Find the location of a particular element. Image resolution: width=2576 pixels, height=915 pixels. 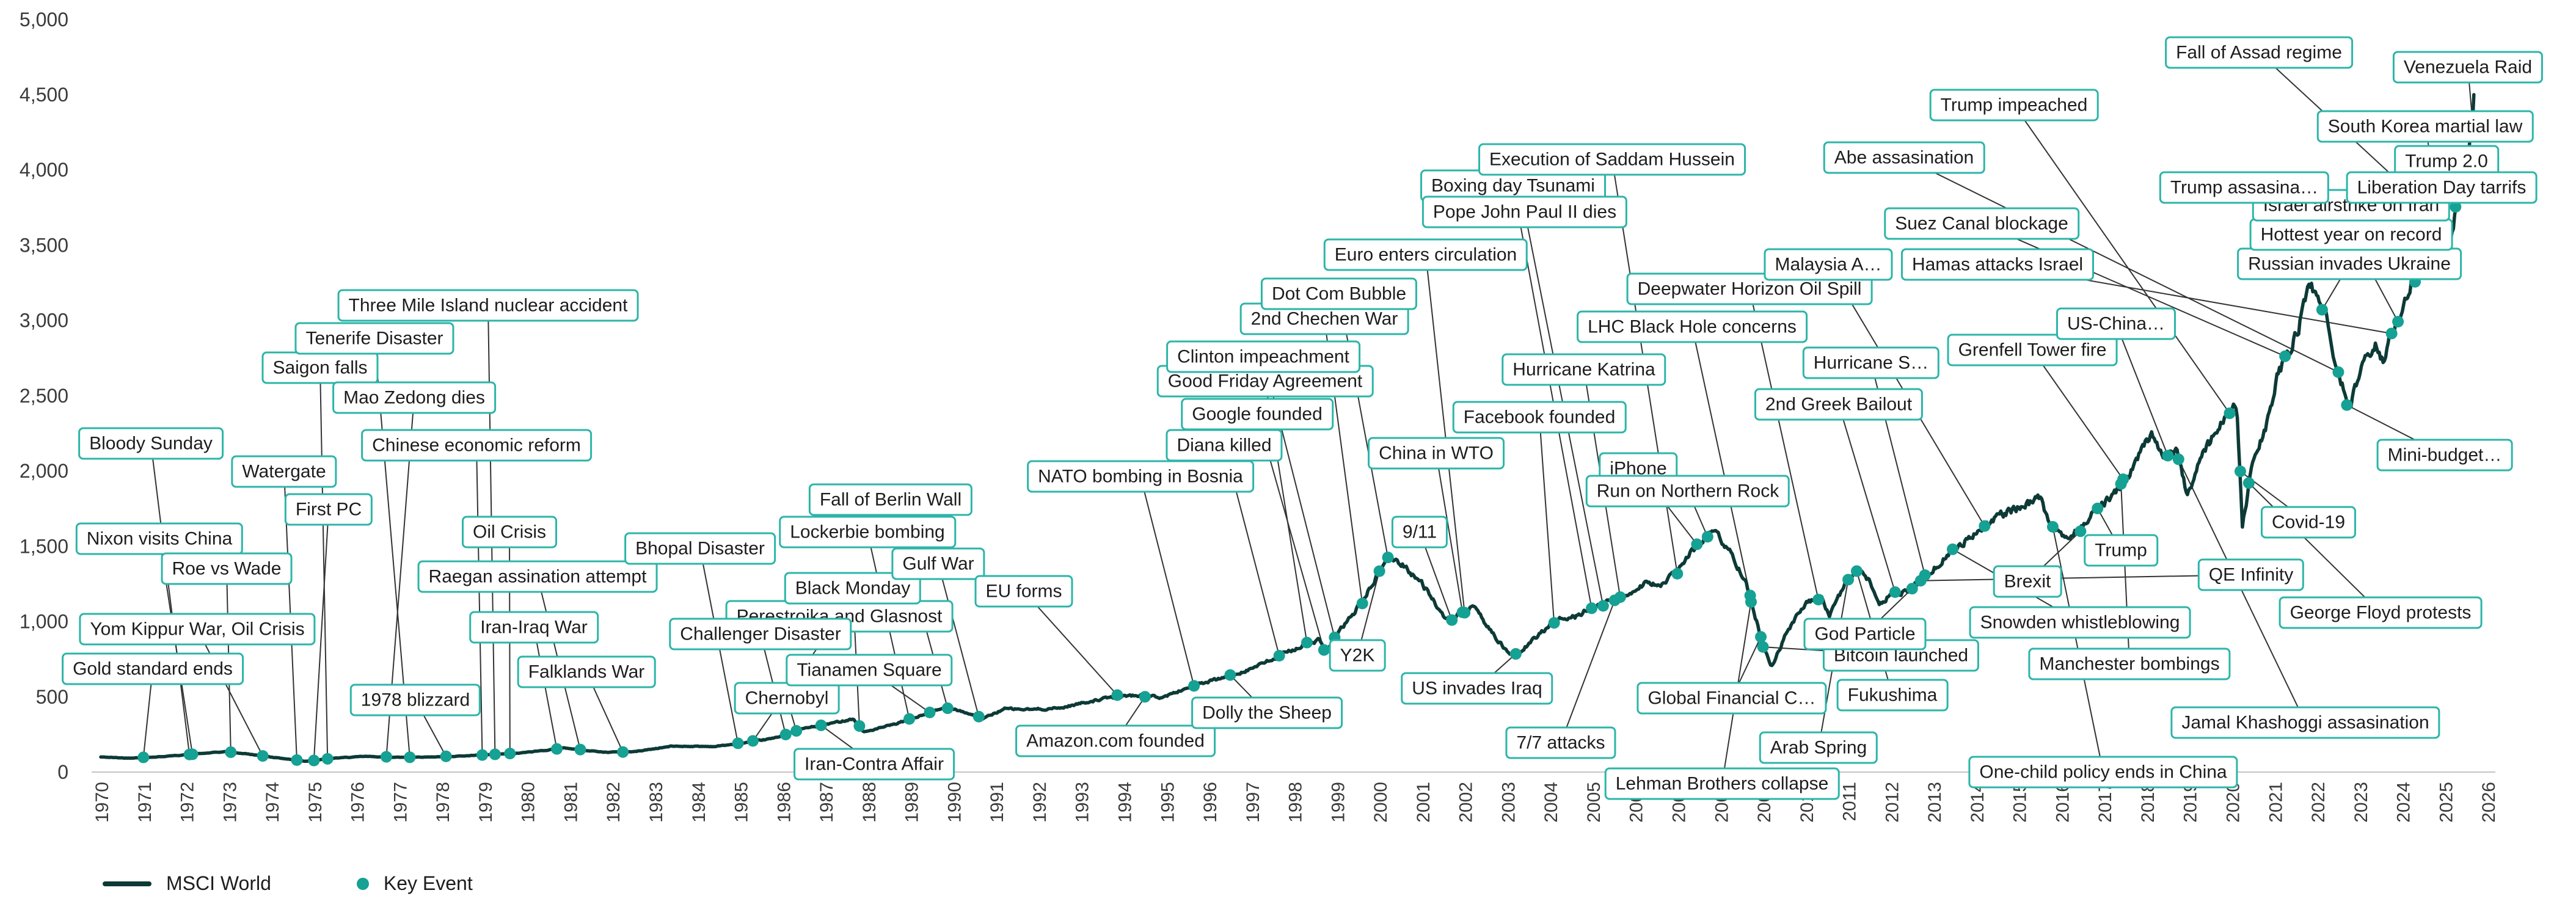

event-label-first-pc: First PC is located at coordinates (328, 509).